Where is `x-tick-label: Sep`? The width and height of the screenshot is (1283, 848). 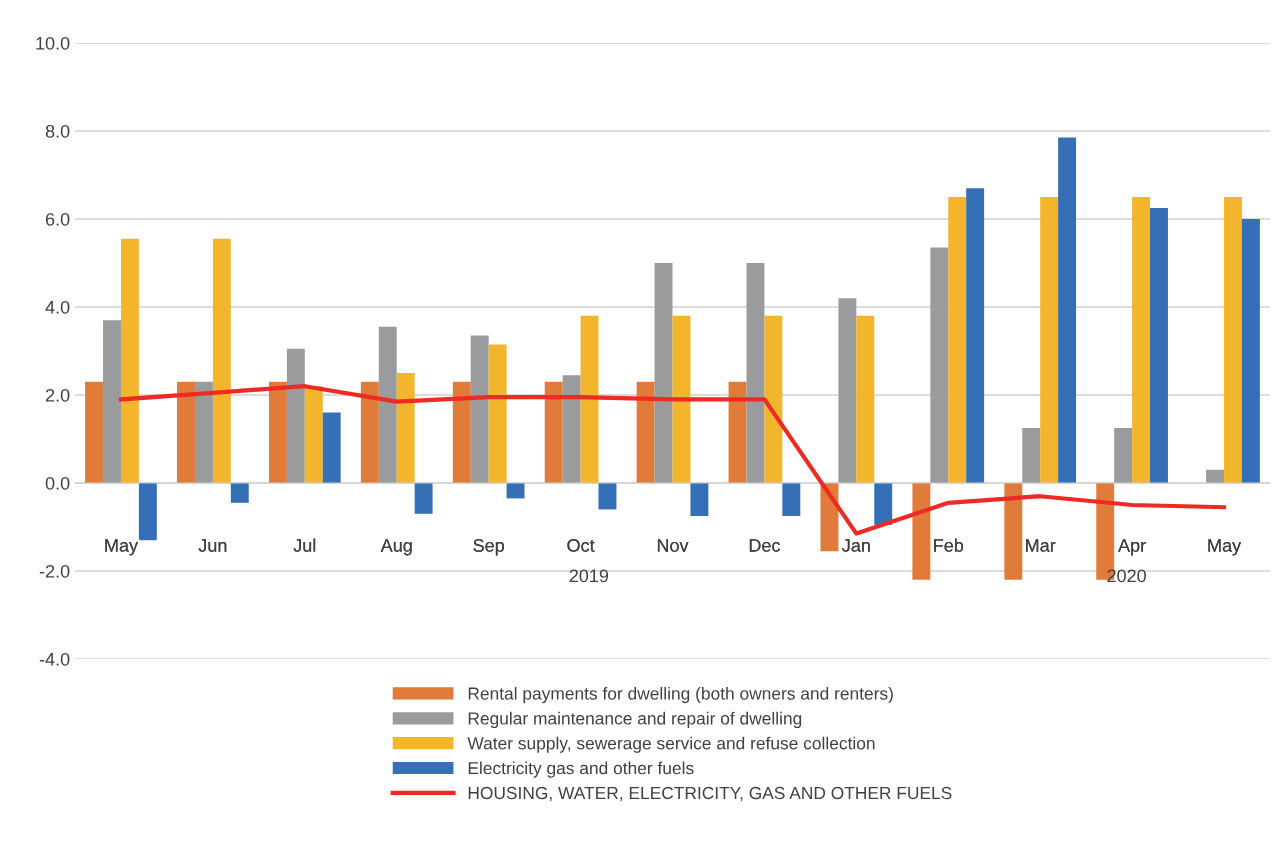
x-tick-label: Sep is located at coordinates (488, 547).